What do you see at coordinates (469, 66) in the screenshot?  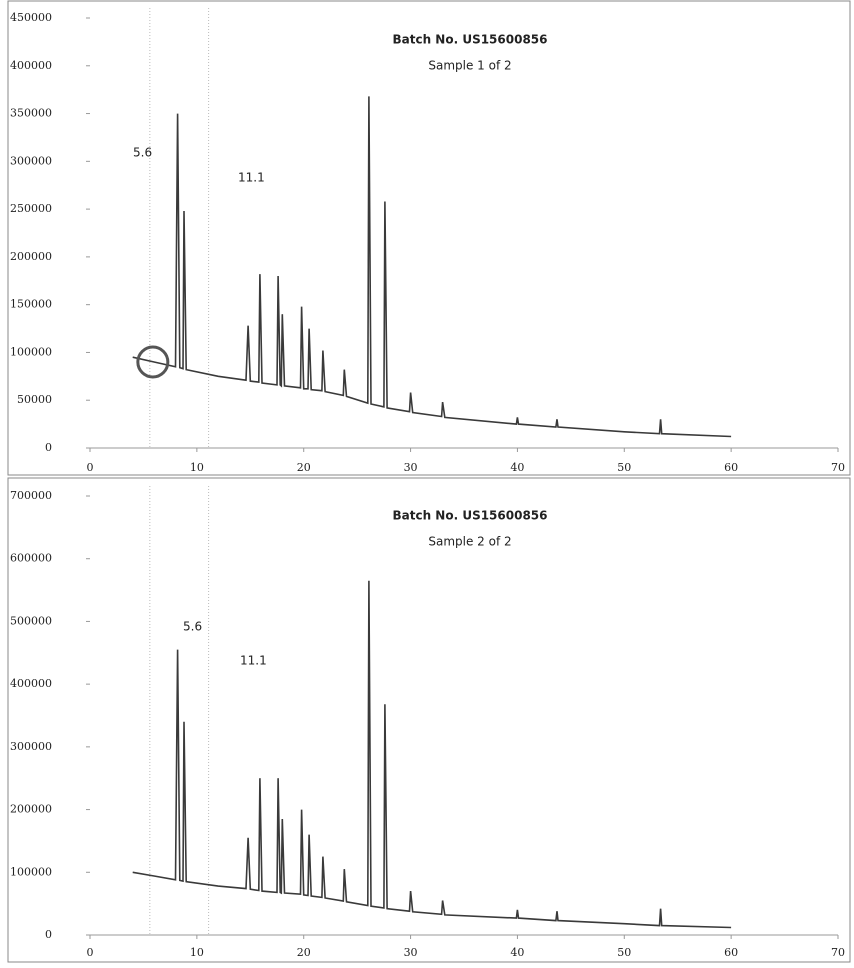 I see `chart-subtitle: Sample 1 of 2` at bounding box center [469, 66].